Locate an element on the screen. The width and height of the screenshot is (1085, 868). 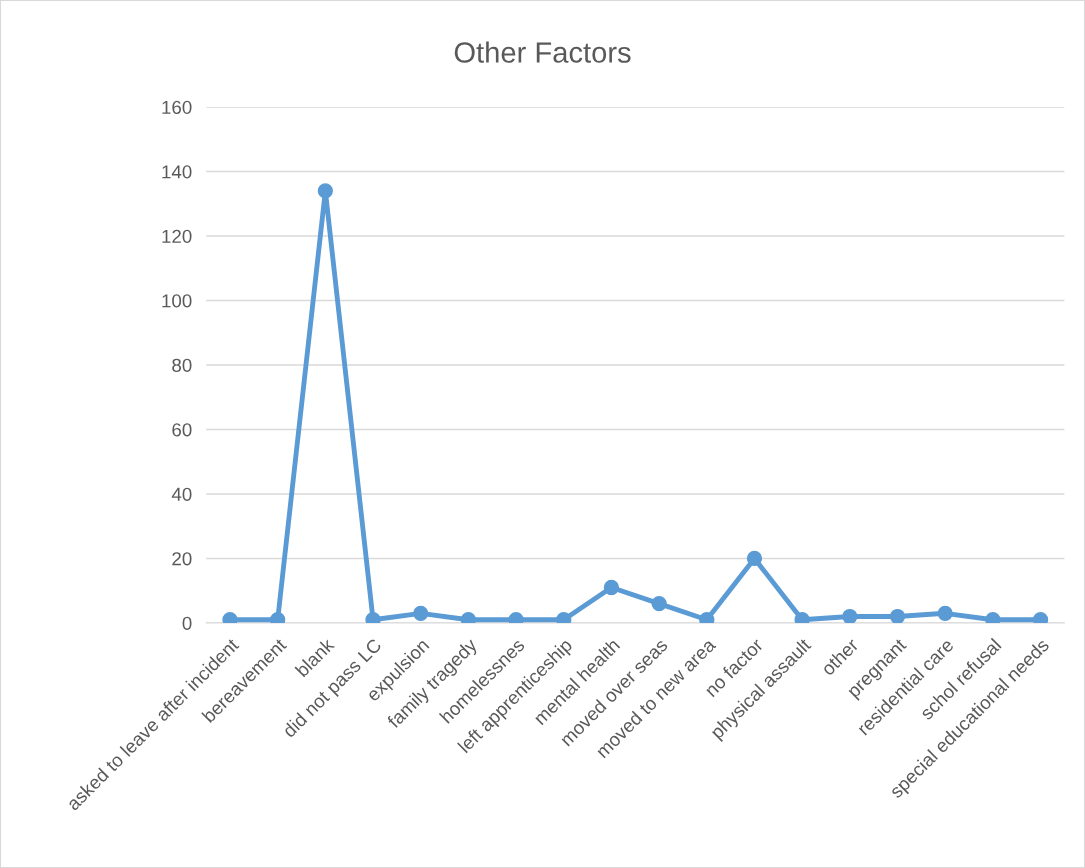
y-tick-label: 20 is located at coordinates (182, 559).